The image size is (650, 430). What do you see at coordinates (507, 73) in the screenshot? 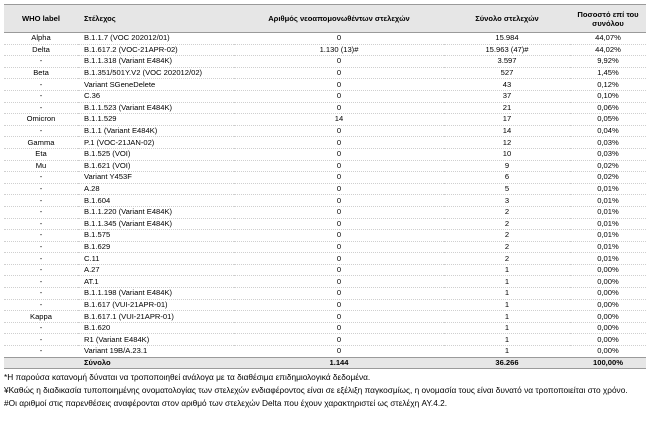
I see `table-cell: 527` at bounding box center [507, 73].